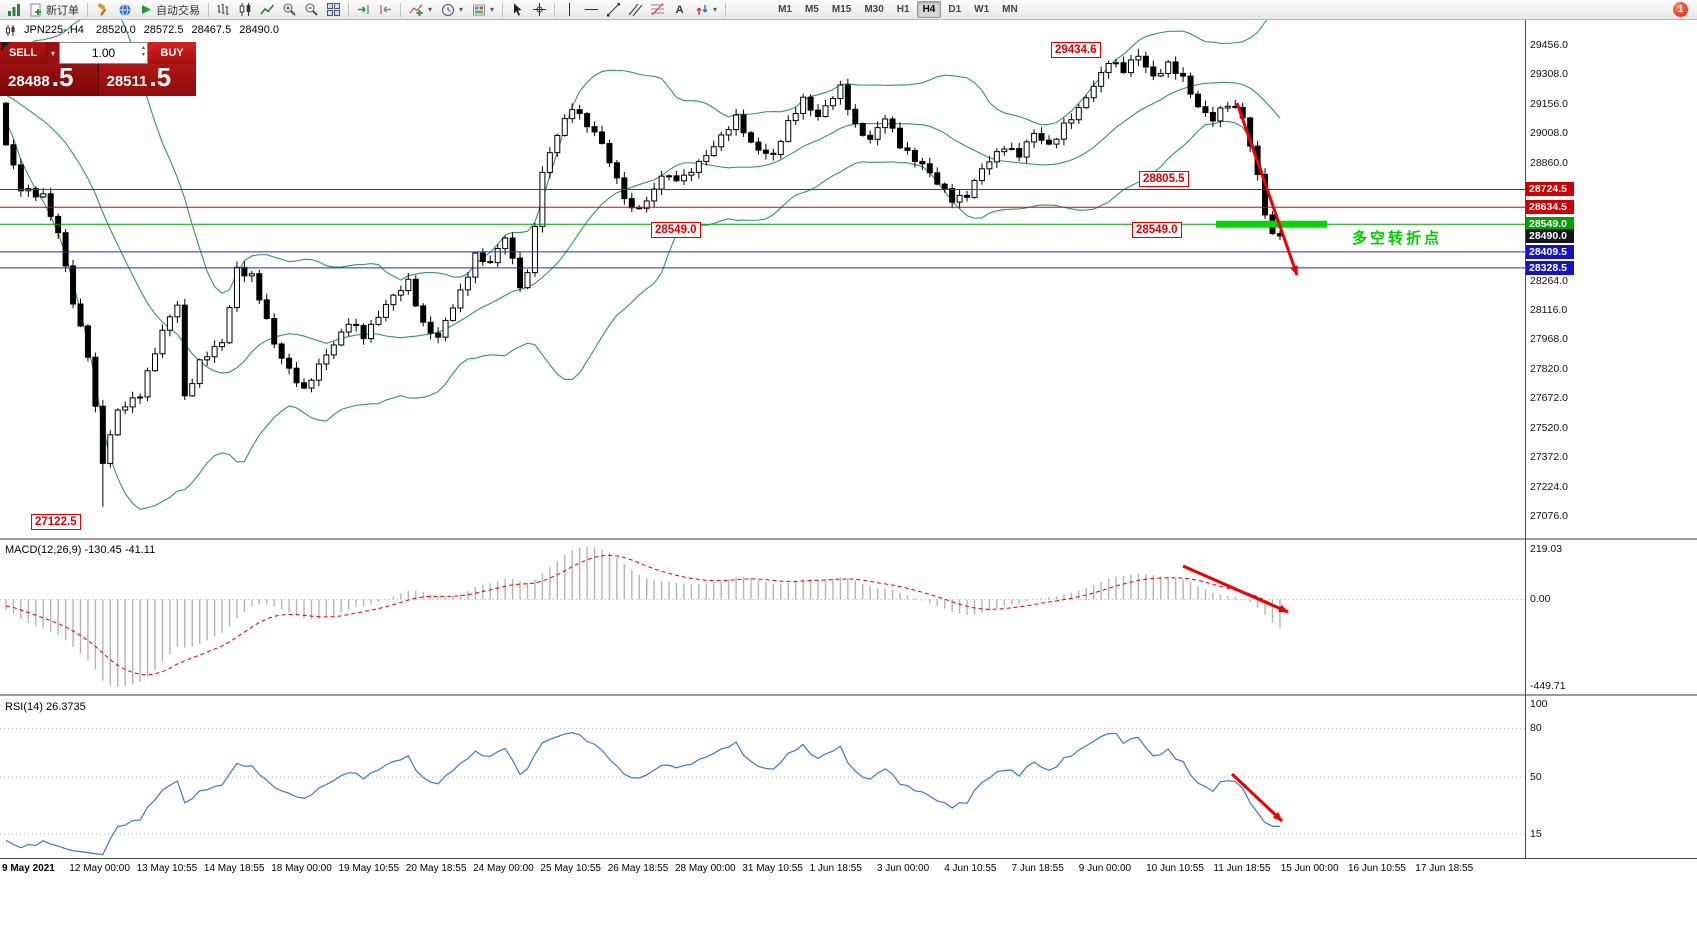 Image resolution: width=1697 pixels, height=942 pixels. Describe the element at coordinates (702, 9) in the screenshot. I see `arrow-objects-icon` at that location.